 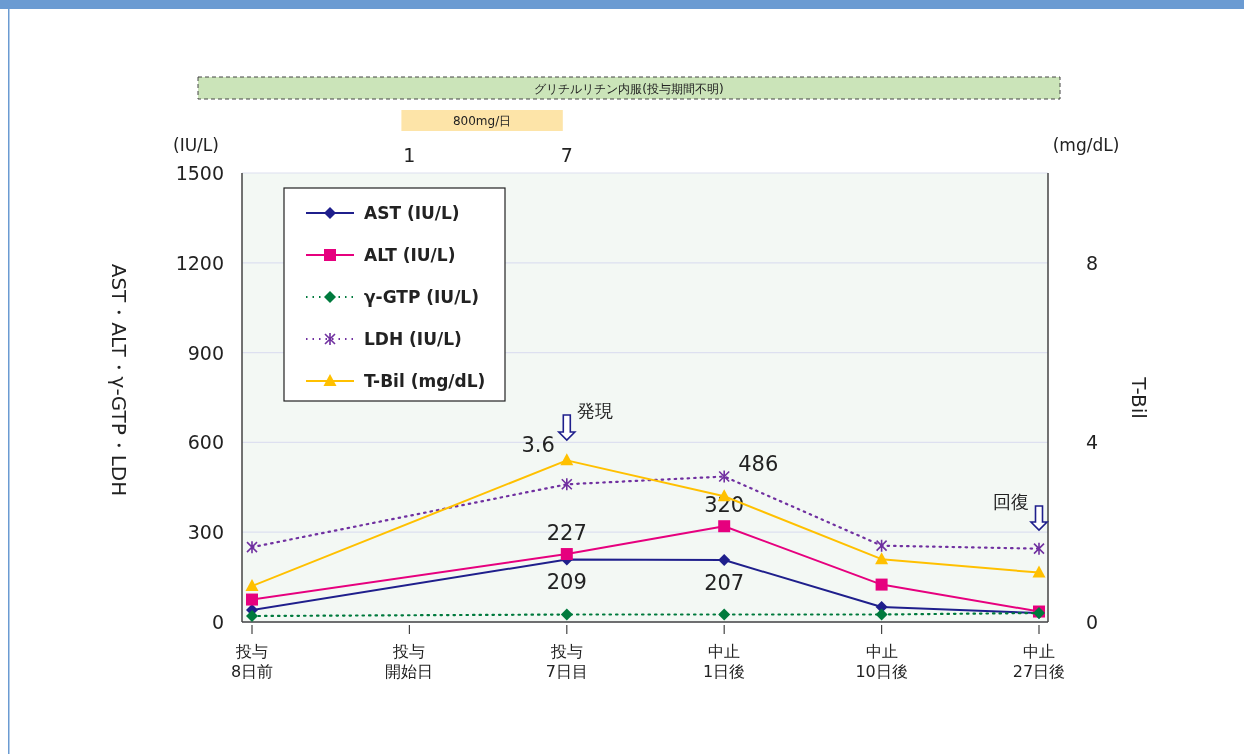 I want to click on data-label: 209, so click(x=566, y=582).